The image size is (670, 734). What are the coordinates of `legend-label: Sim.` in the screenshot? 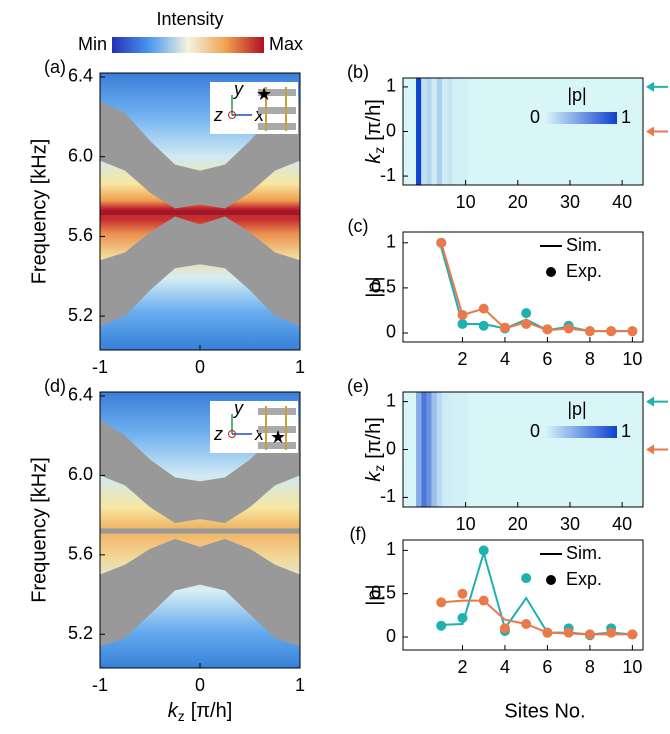 It's located at (584, 245).